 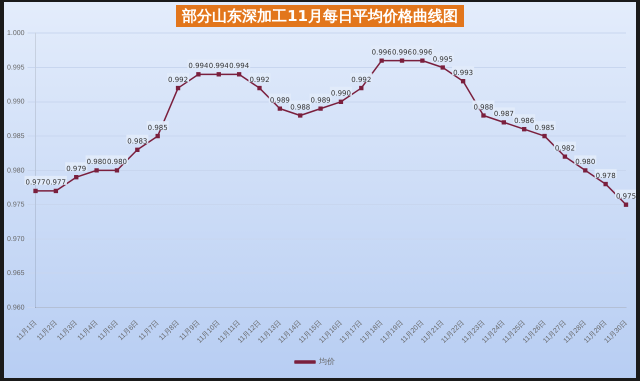 What do you see at coordinates (326, 361) in the screenshot?
I see `legend-label: 均价` at bounding box center [326, 361].